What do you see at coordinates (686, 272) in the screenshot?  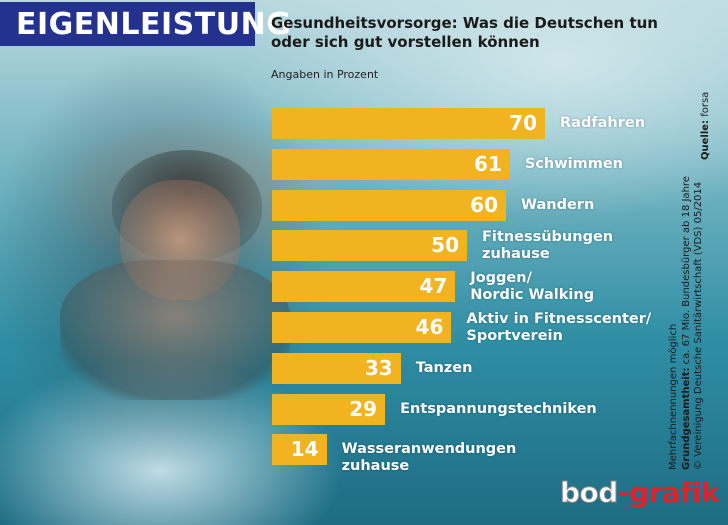 I see `population-text: ca. 67 Mio. Bundesbürger ab 18 Jahre` at bounding box center [686, 272].